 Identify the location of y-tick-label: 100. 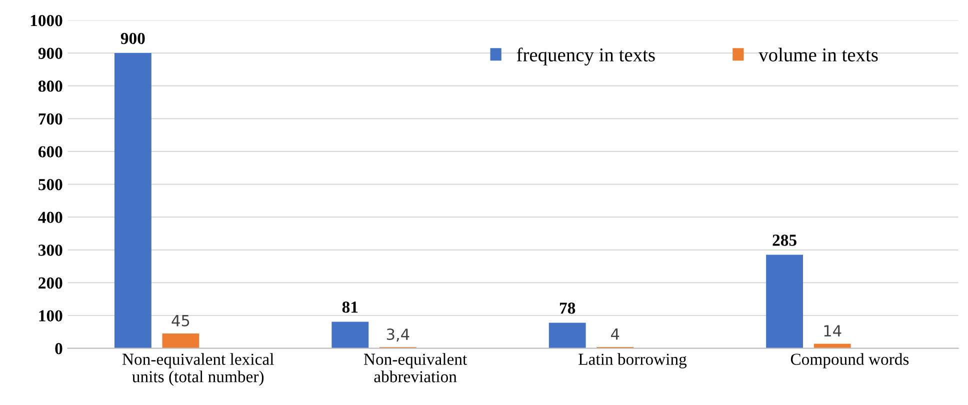
(50, 316).